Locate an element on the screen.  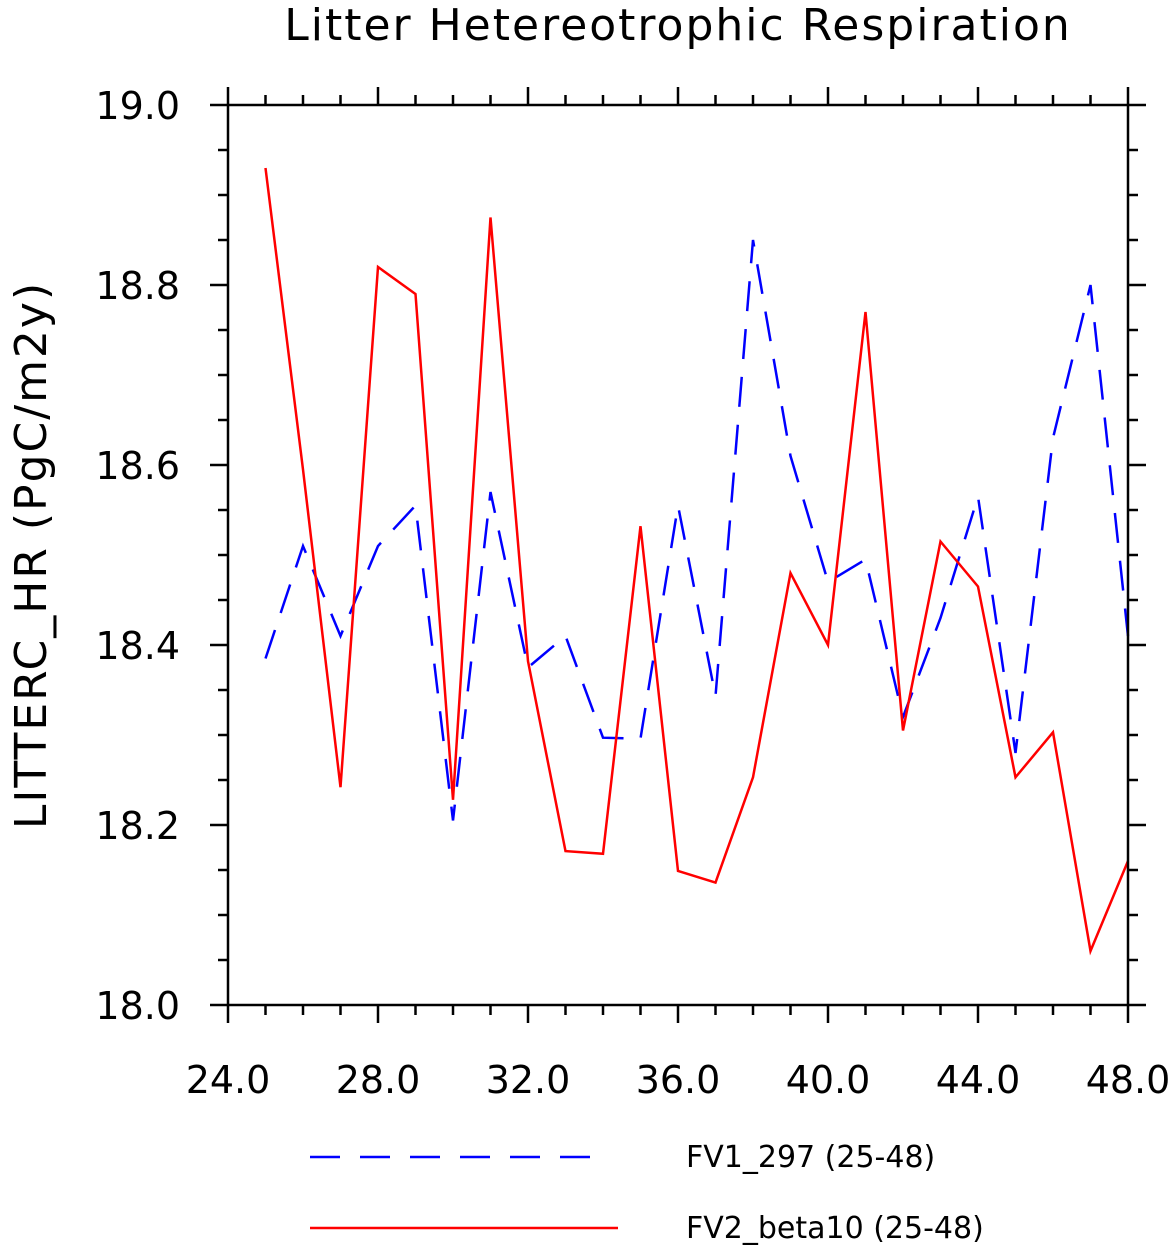
y-axis-label: LITTERC_HR (PgC/m2y) is located at coordinates (31, 555).